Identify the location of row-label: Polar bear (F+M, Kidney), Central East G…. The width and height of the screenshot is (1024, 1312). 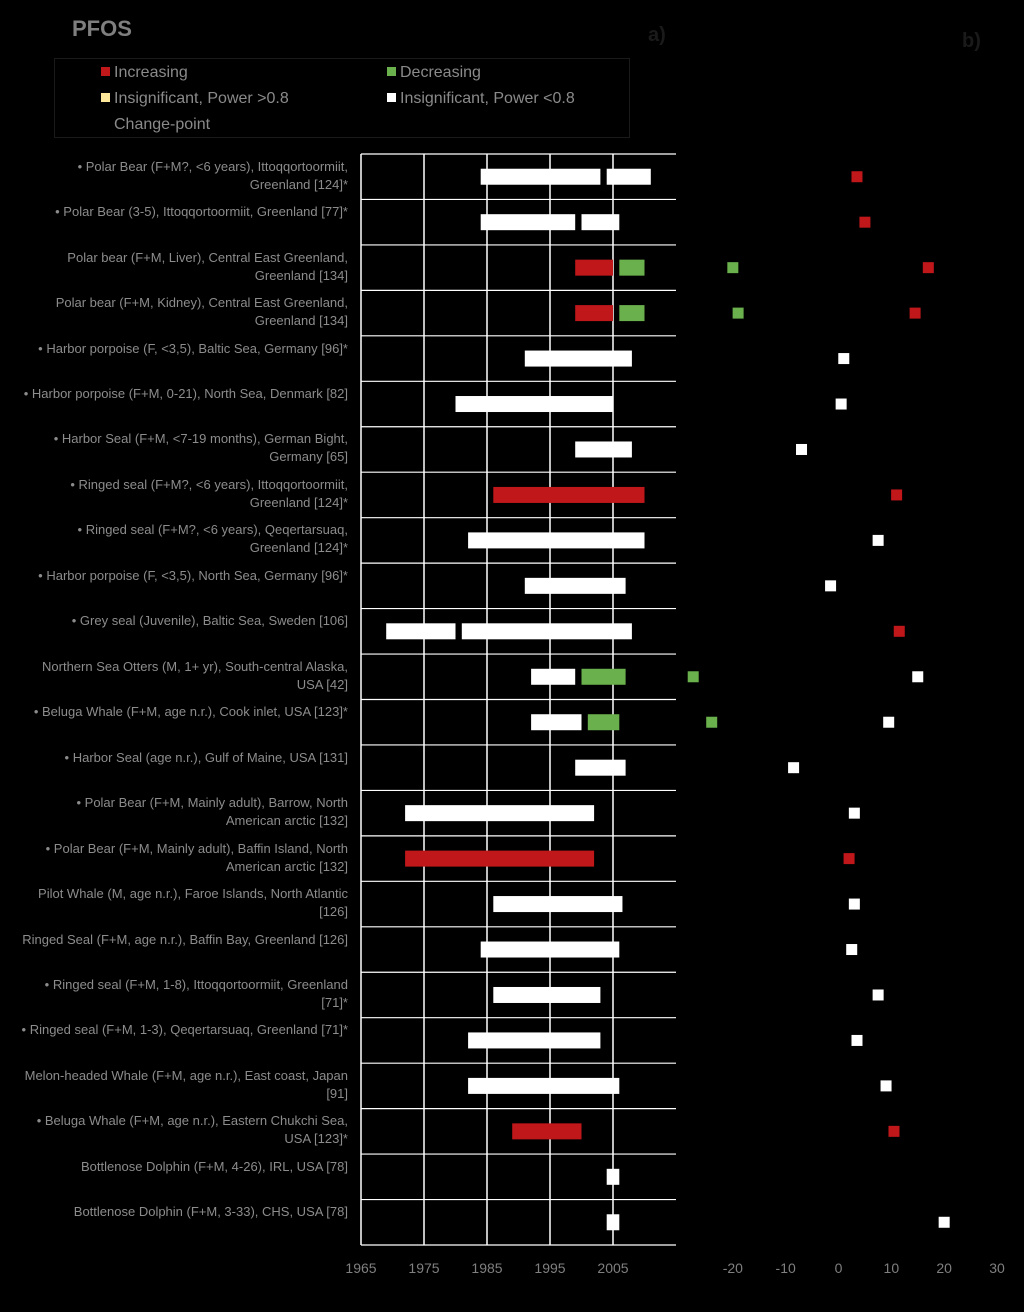
(201, 312).